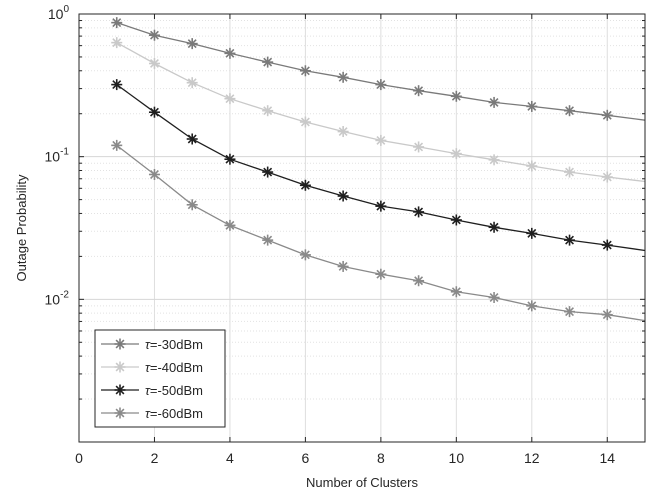  Describe the element at coordinates (174, 390) in the screenshot. I see `legend-label: τ=-50dBm` at that location.